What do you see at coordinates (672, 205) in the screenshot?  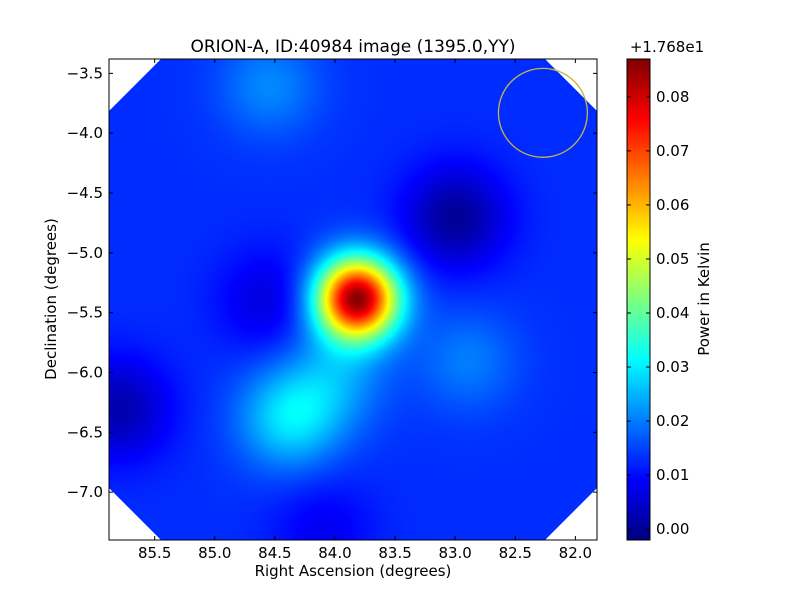 I see `colorbar-tick-label: 0.06` at bounding box center [672, 205].